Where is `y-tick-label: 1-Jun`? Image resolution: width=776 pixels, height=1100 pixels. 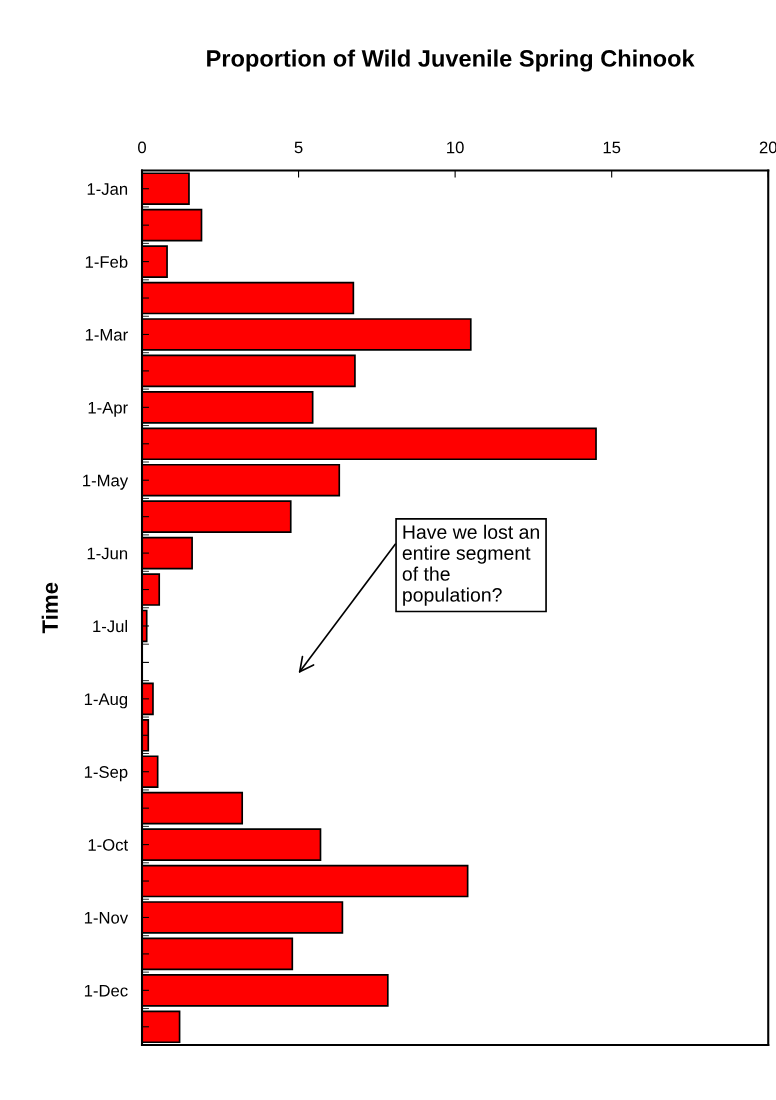
y-tick-label: 1-Jun is located at coordinates (107, 553).